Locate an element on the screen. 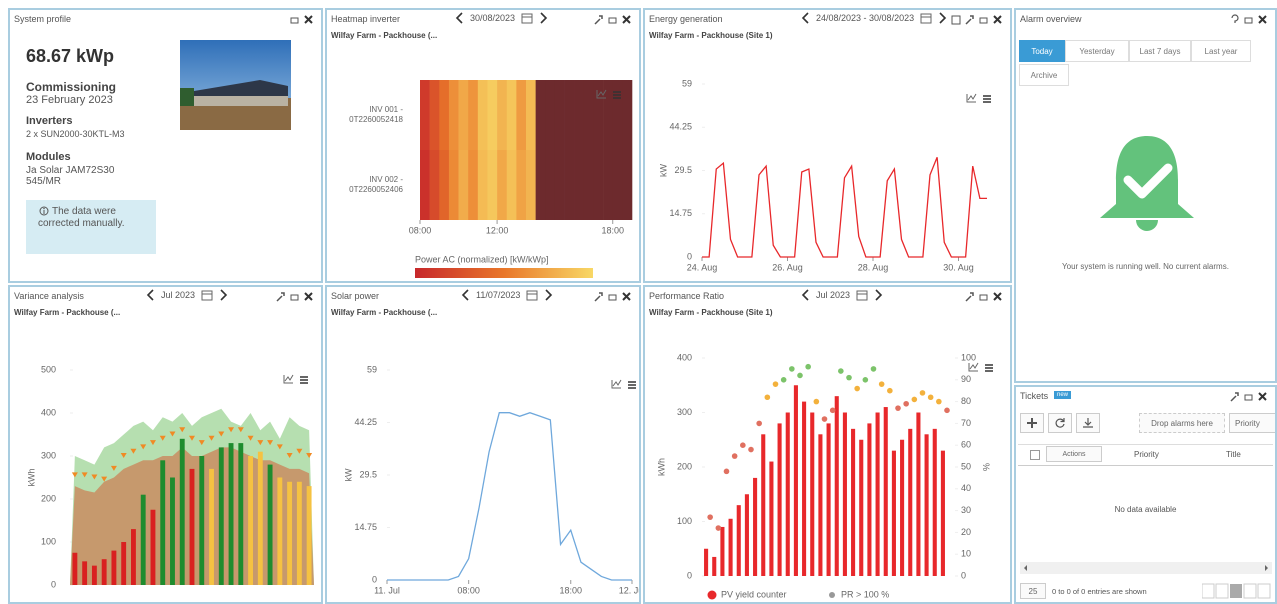  chart-type-icon is located at coordinates (288, 379).